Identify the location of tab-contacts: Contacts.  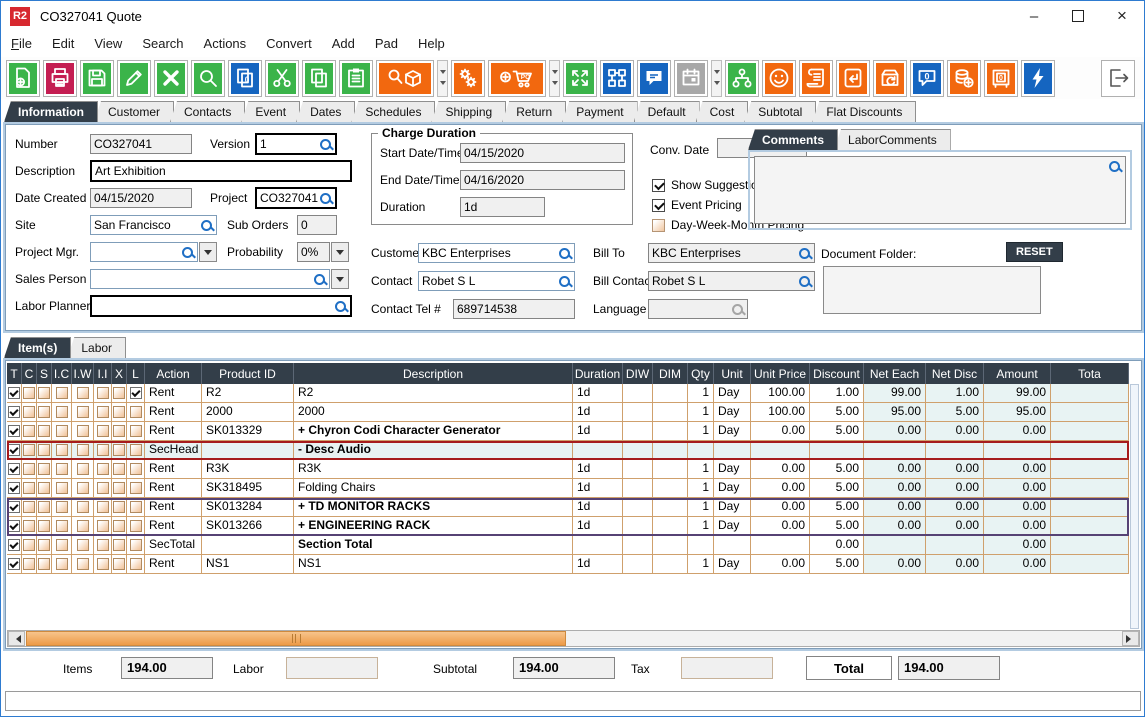
(208, 111).